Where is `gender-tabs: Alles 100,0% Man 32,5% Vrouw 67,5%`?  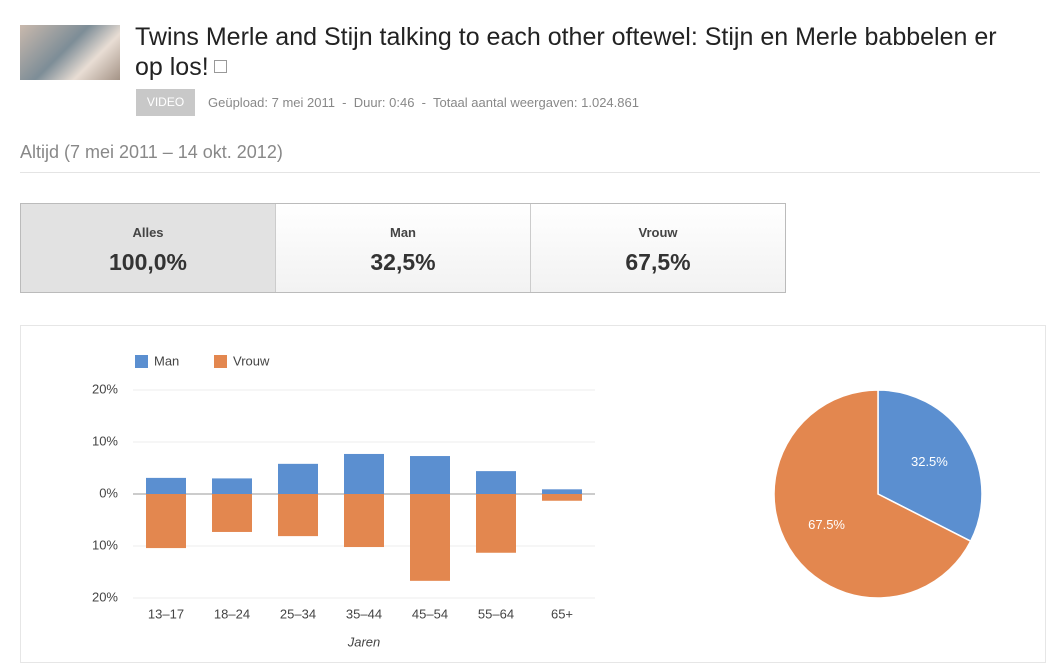 gender-tabs: Alles 100,0% Man 32,5% Vrouw 67,5% is located at coordinates (403, 248).